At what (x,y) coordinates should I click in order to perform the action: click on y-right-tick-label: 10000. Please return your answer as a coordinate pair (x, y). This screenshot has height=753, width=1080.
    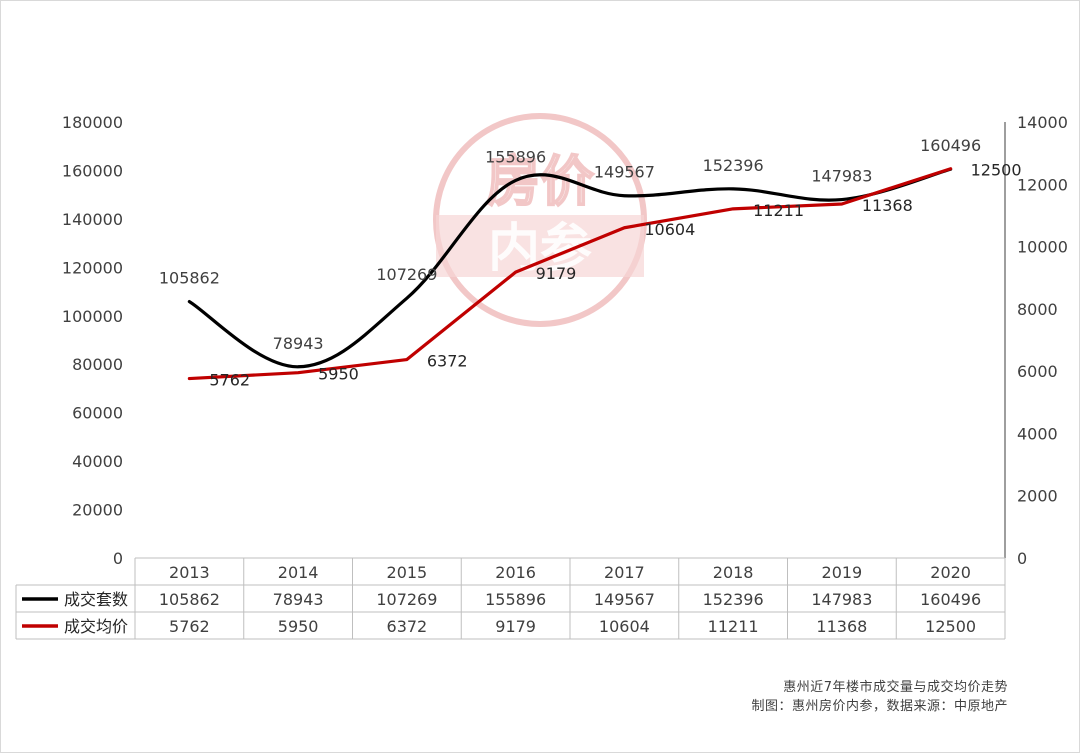
    Looking at the image, I should click on (1042, 247).